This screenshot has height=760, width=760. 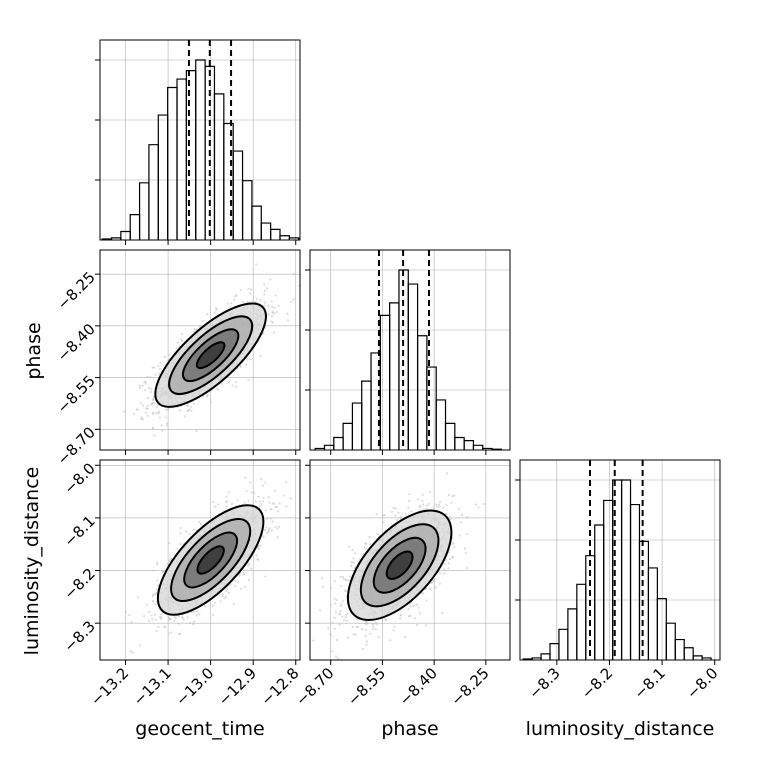 I want to click on xtick-label-geocent-time: −12.9, so click(x=237, y=686).